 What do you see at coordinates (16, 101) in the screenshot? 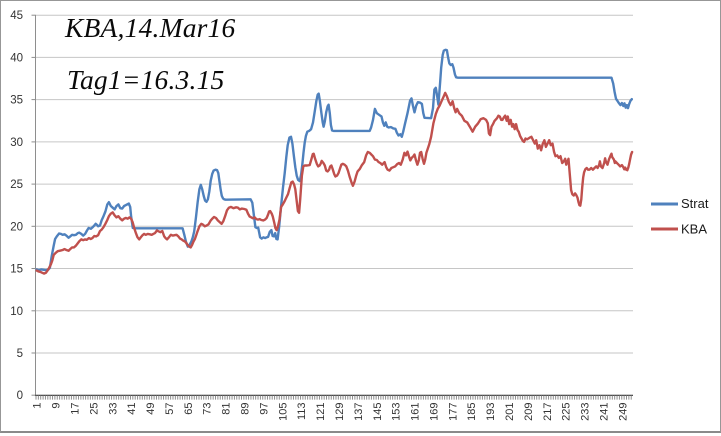
I see `svg-text: 35` at bounding box center [16, 101].